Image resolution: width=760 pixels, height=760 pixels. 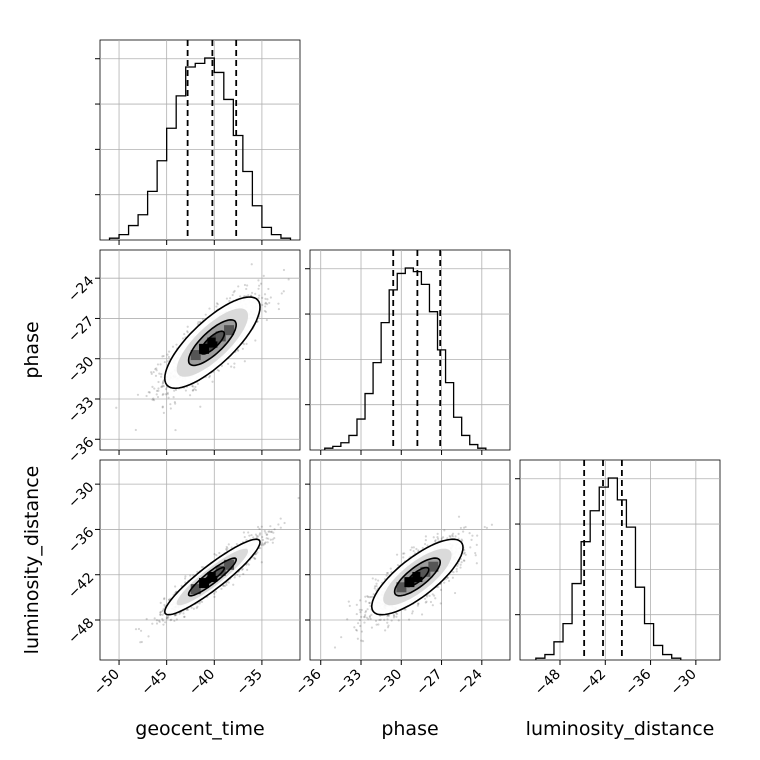 I want to click on x-tick-label: −48, so click(x=548, y=682).